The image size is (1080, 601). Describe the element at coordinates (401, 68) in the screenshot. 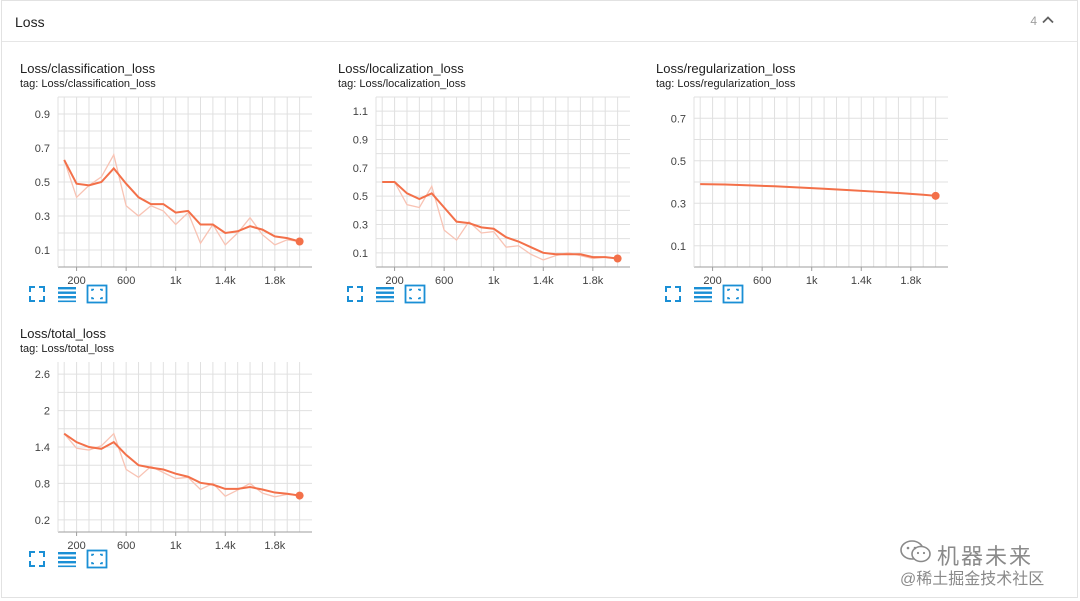

I see `chart-title: Loss/localization_loss` at that location.